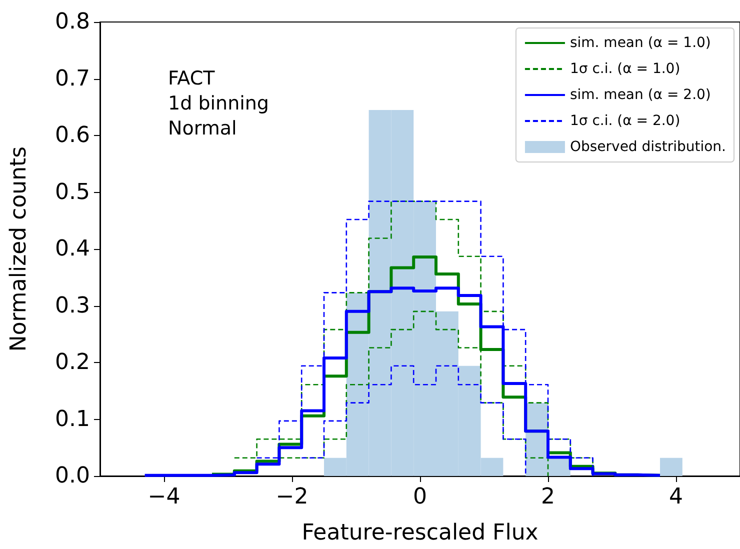 This screenshot has height=549, width=740. What do you see at coordinates (72, 476) in the screenshot?
I see `y-tick-label: 0.0` at bounding box center [72, 476].